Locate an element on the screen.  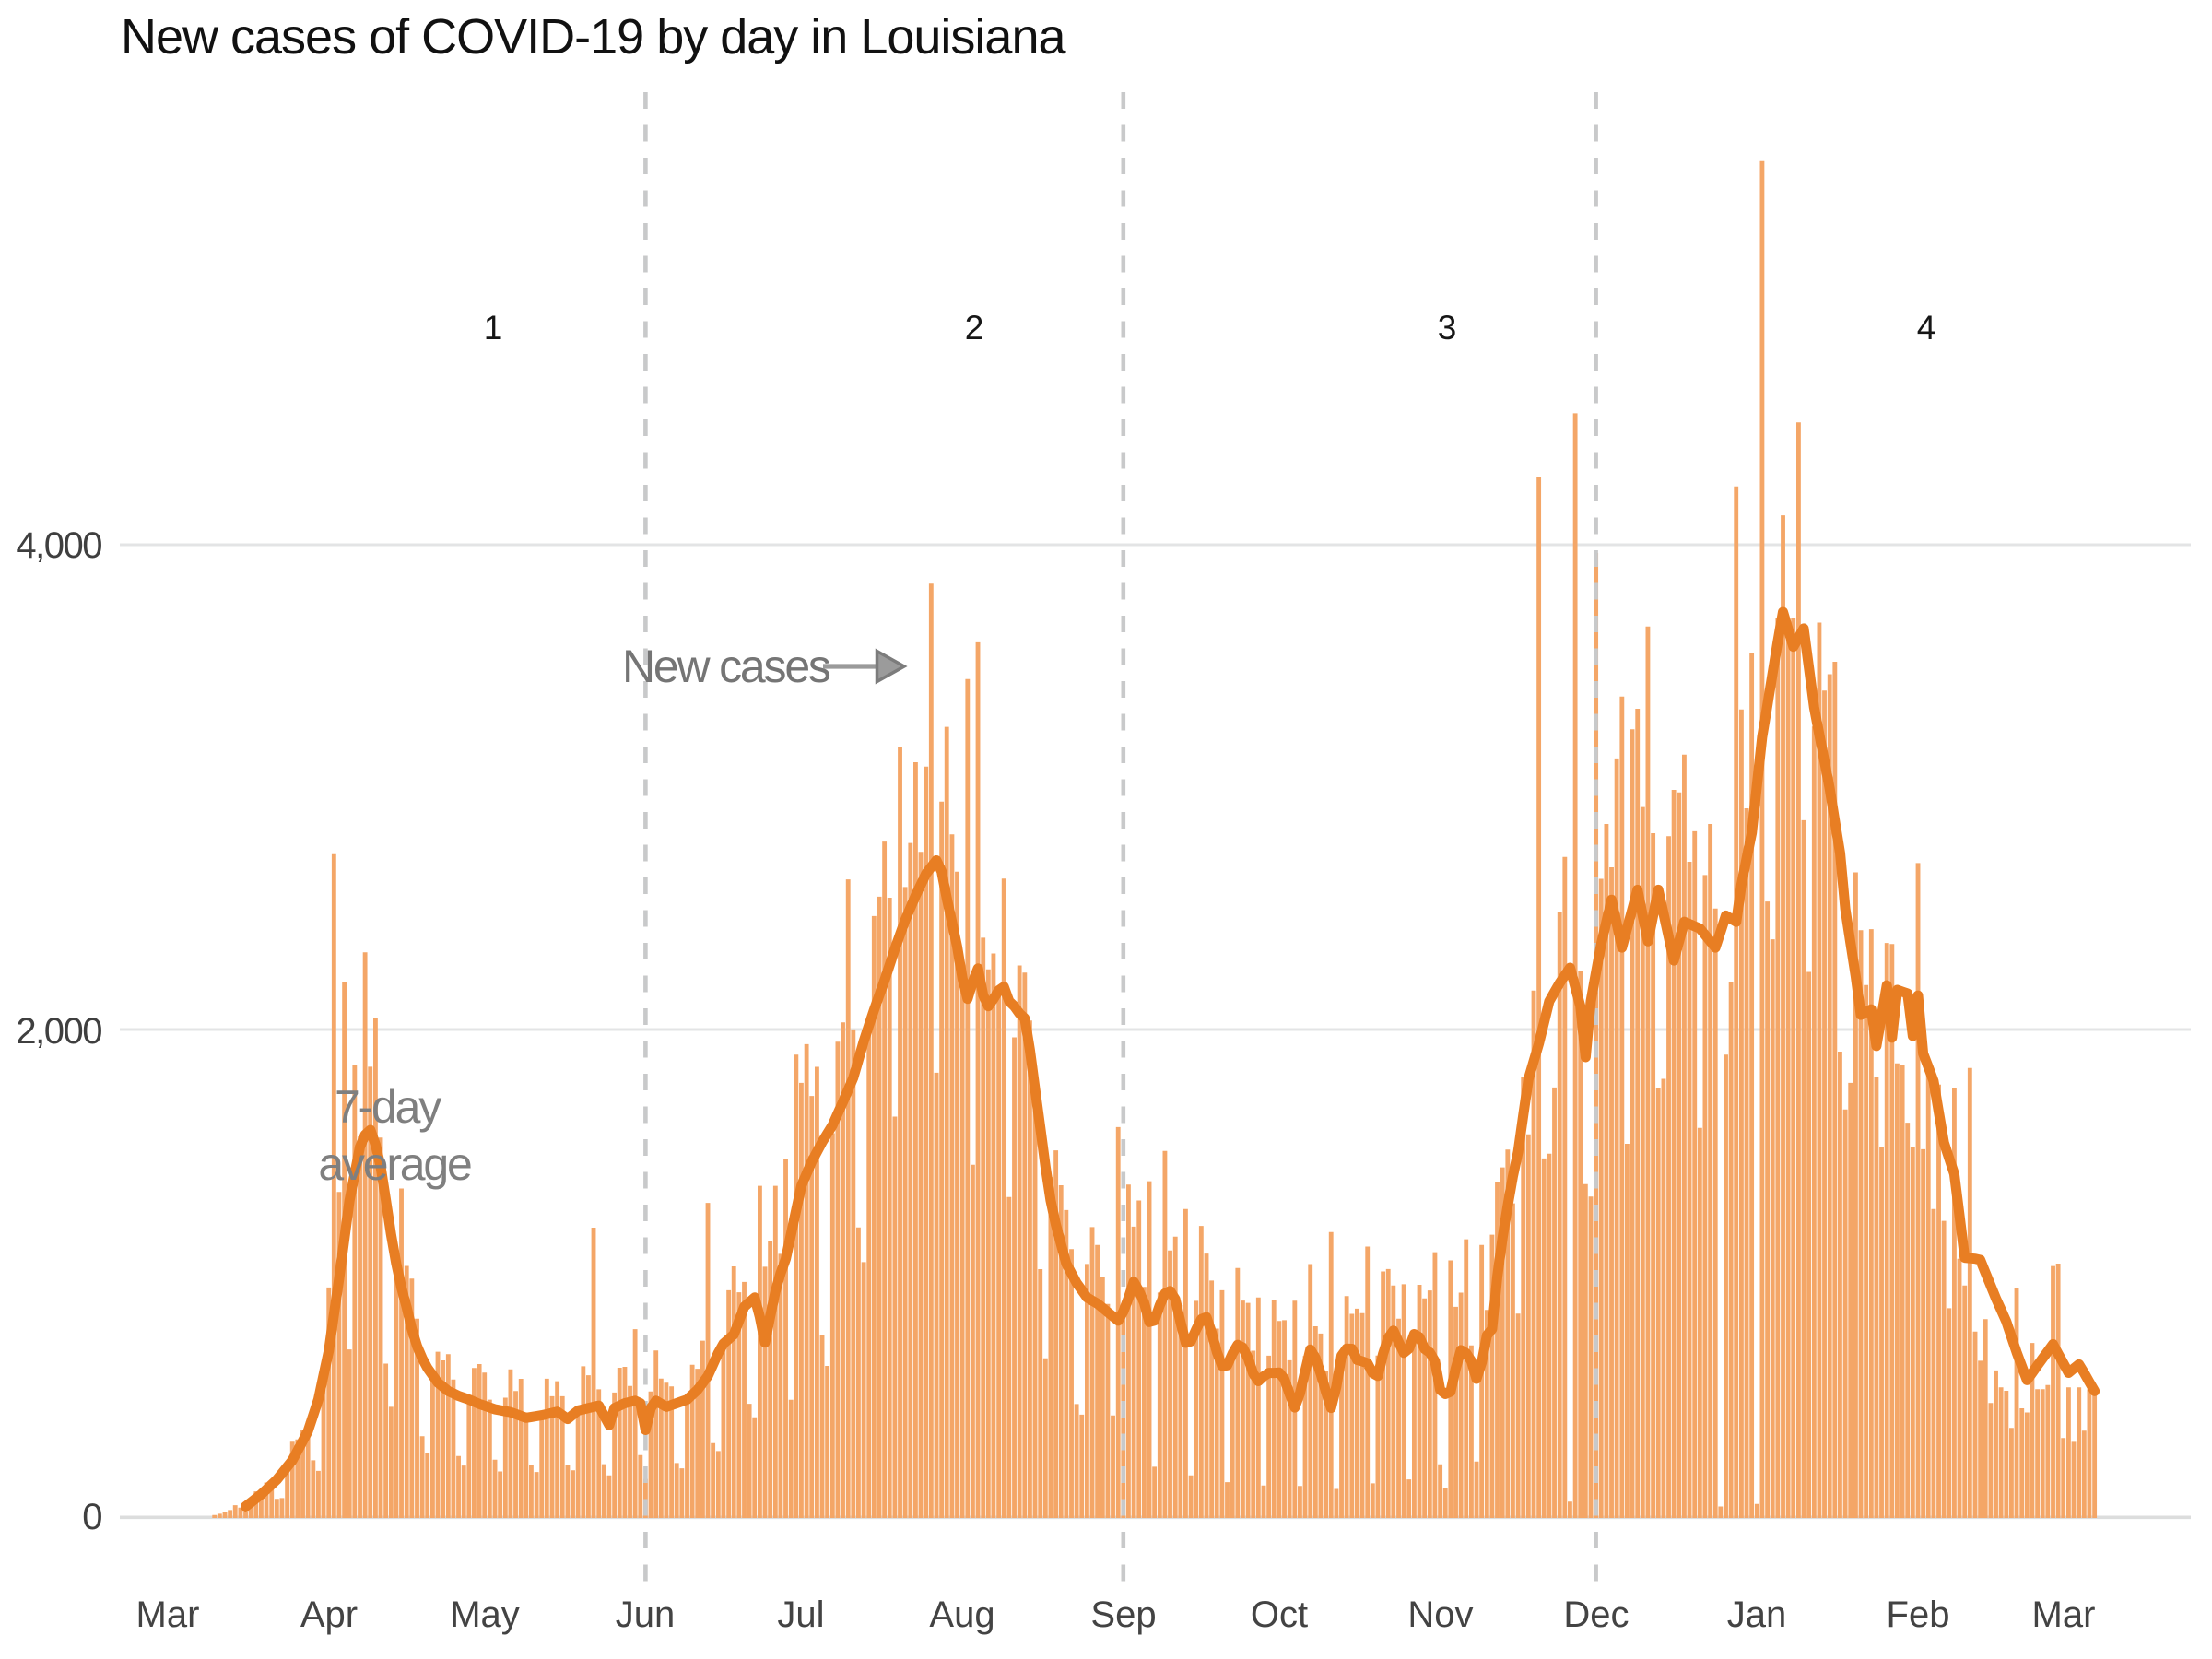
svg-text: May is located at coordinates (485, 1614).